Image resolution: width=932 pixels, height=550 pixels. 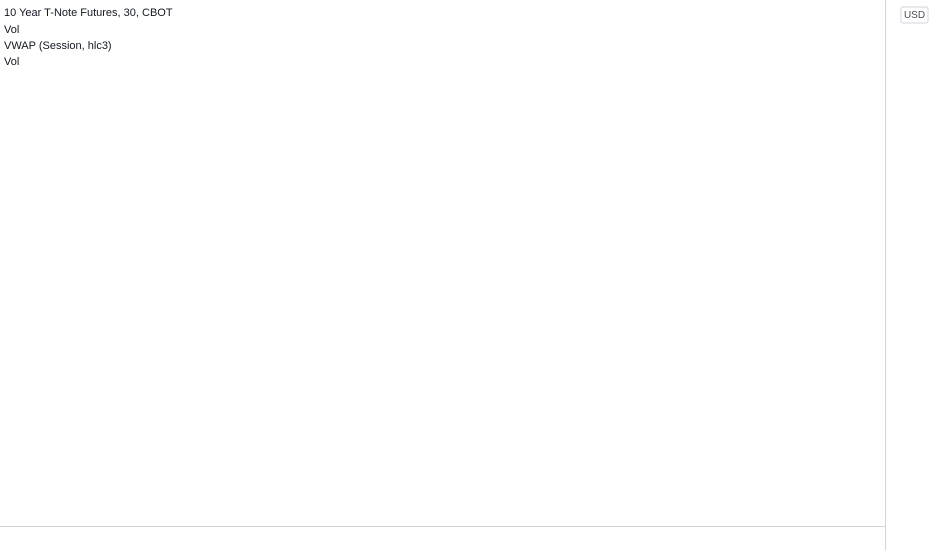 I want to click on currency: USD, so click(x=914, y=15).